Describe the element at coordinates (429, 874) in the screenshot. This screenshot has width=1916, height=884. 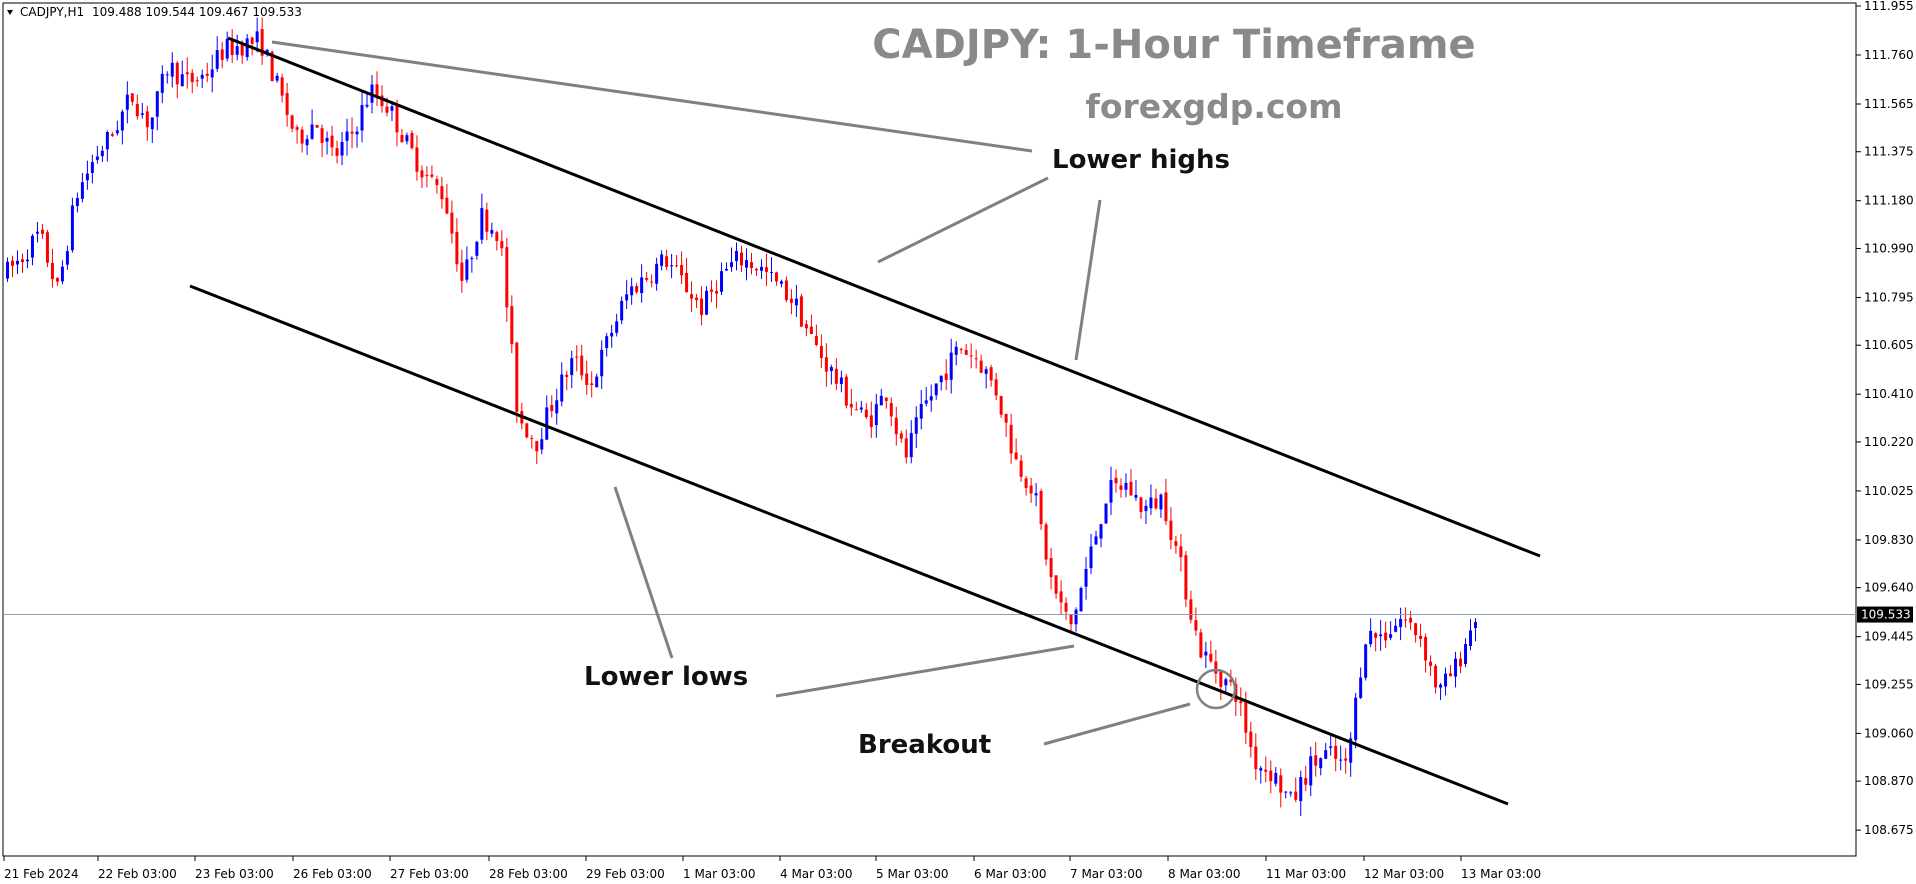
I see `x-tick-label: 27 Feb 03:00` at that location.